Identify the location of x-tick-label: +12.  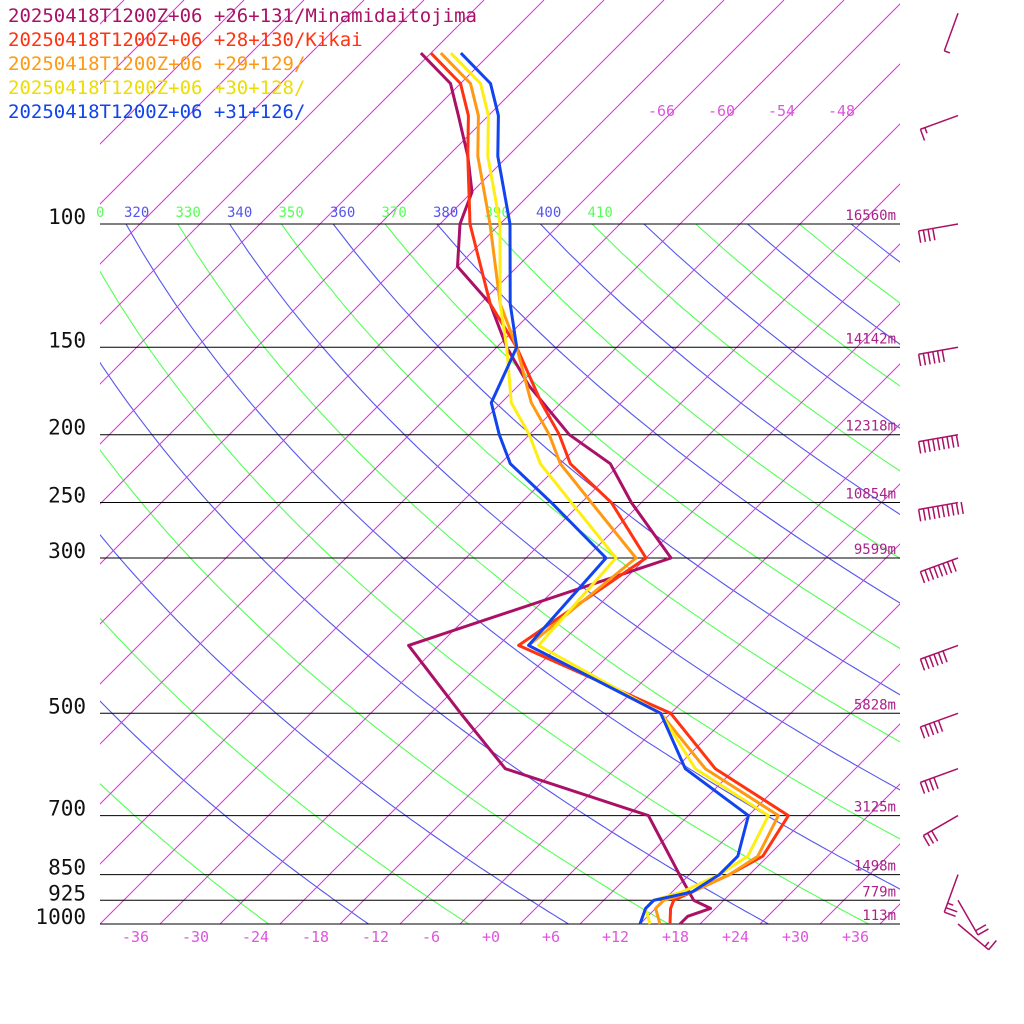
(615, 937).